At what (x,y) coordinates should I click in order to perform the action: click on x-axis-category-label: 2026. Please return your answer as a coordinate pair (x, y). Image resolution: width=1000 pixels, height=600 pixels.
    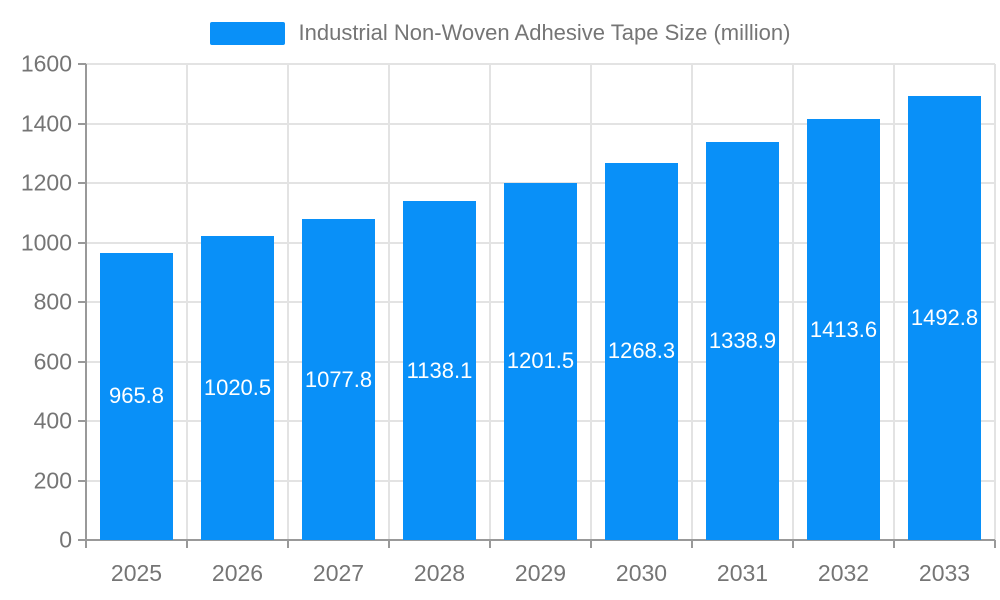
    Looking at the image, I should click on (237, 573).